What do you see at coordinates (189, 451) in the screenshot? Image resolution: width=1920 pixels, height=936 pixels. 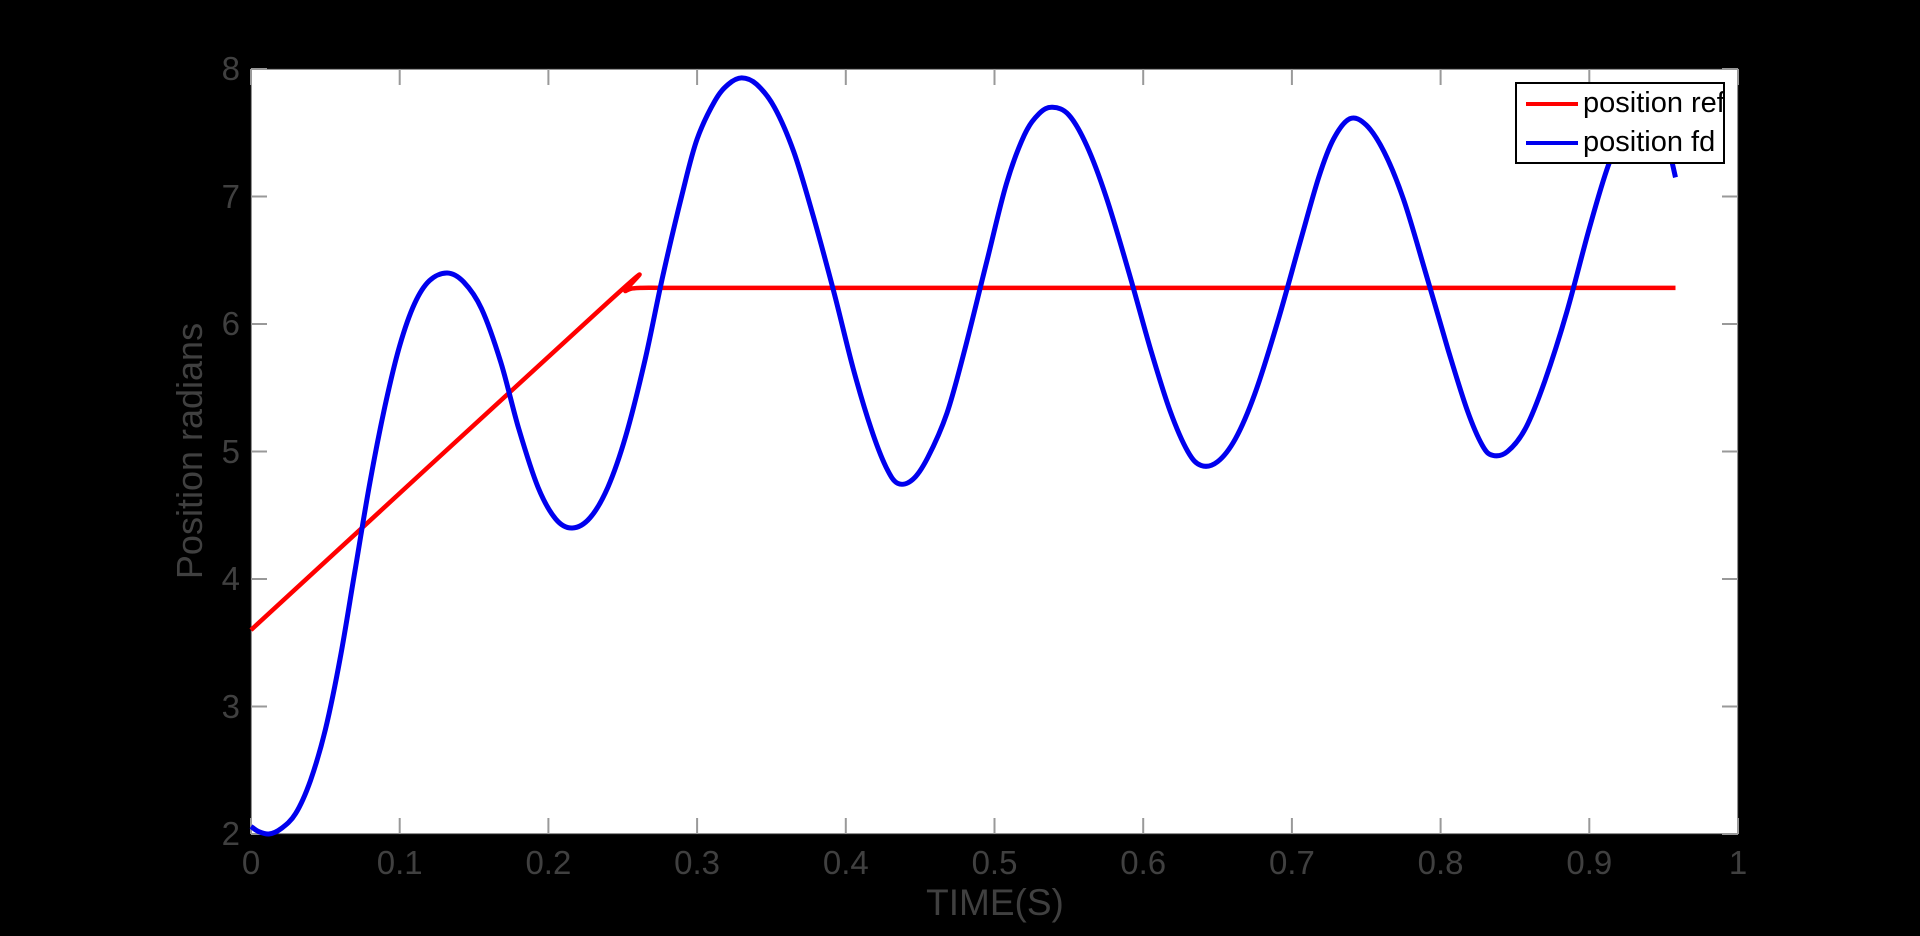 I see `y-axis-label: Position radians` at bounding box center [189, 451].